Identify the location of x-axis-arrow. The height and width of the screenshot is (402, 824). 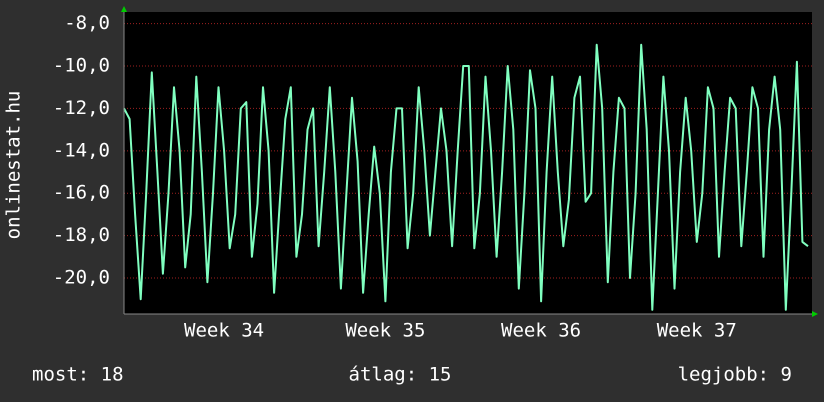
(815, 314).